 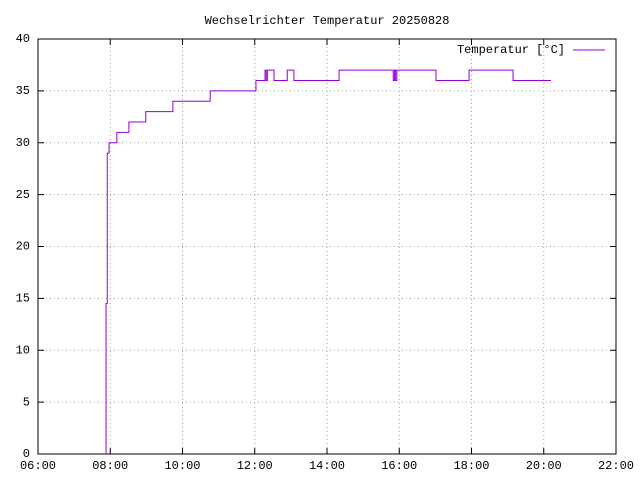 What do you see at coordinates (26, 402) in the screenshot?
I see `y-tick-label: 5` at bounding box center [26, 402].